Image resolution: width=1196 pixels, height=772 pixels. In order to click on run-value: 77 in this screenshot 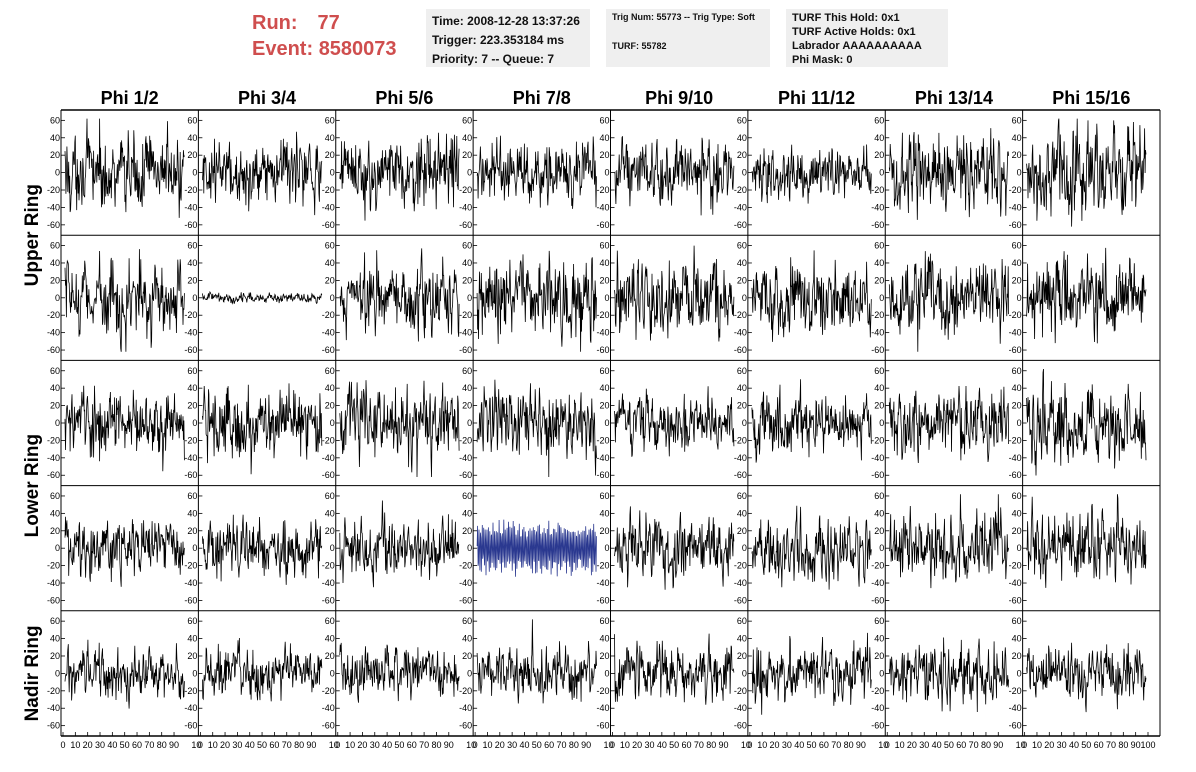, I will do `click(328, 23)`.